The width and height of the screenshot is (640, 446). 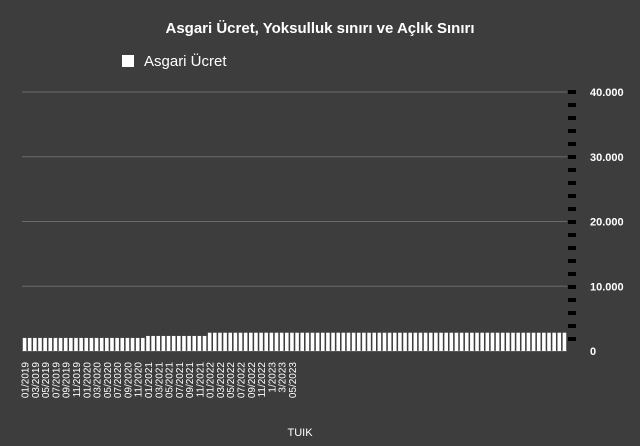 I want to click on x-tick-label: 1/2023, so click(x=272, y=377).